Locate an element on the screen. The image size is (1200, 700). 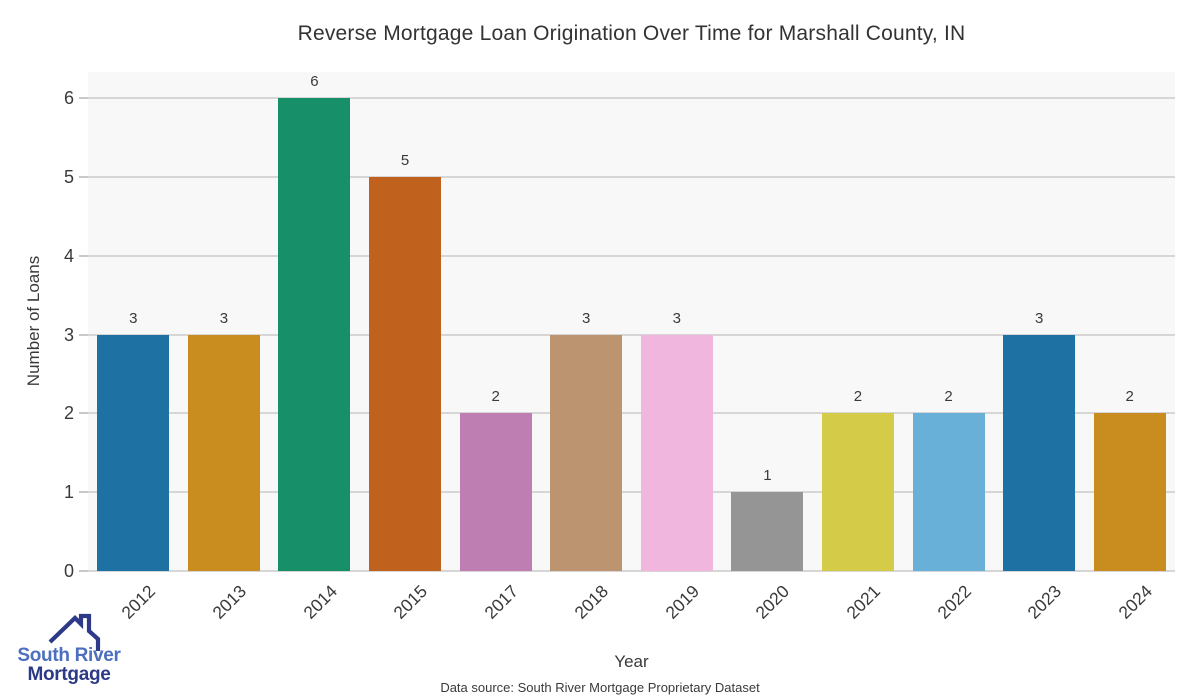
bar-value-label-2017: 2 is located at coordinates (495, 397).